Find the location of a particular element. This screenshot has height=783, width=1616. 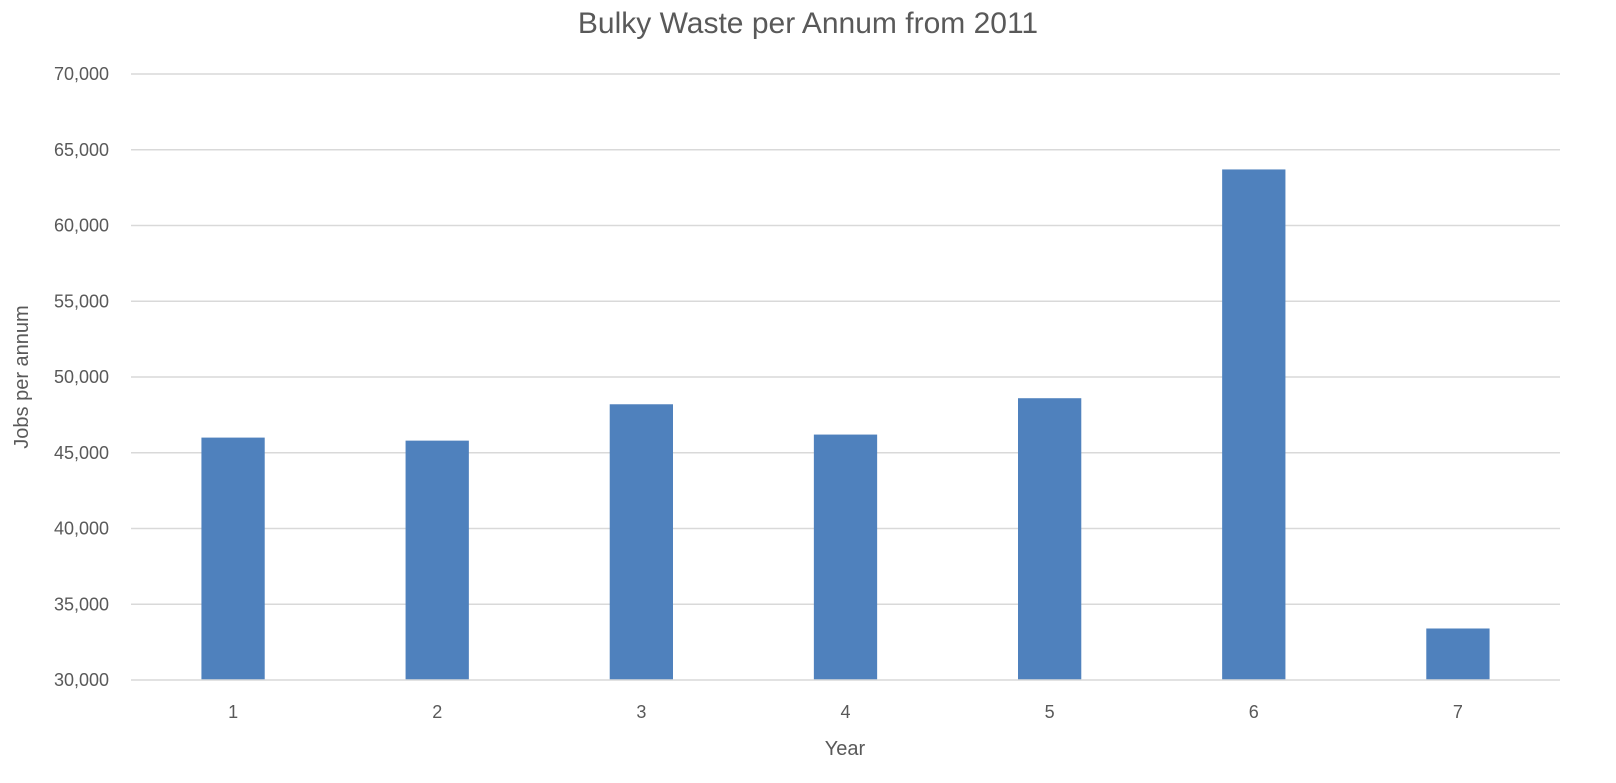

y-tick-label: 60,000 is located at coordinates (81, 226).